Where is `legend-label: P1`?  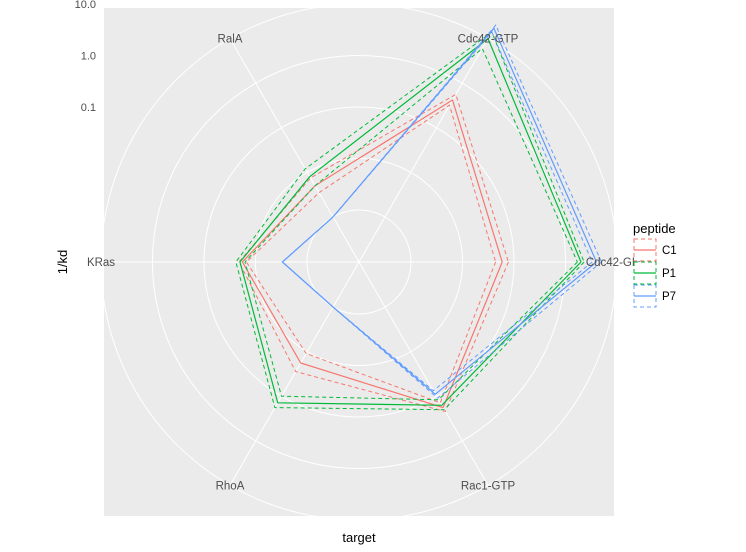
legend-label: P1 is located at coordinates (669, 274).